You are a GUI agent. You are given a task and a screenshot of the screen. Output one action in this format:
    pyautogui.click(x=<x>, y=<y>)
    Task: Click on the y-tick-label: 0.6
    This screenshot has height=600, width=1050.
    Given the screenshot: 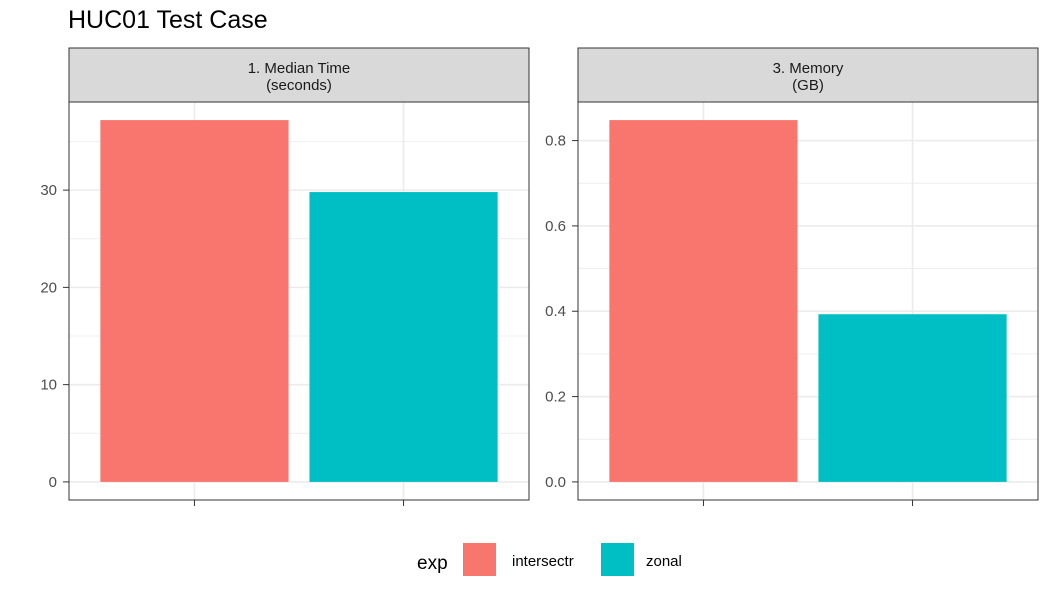 What is the action you would take?
    pyautogui.click(x=555, y=226)
    